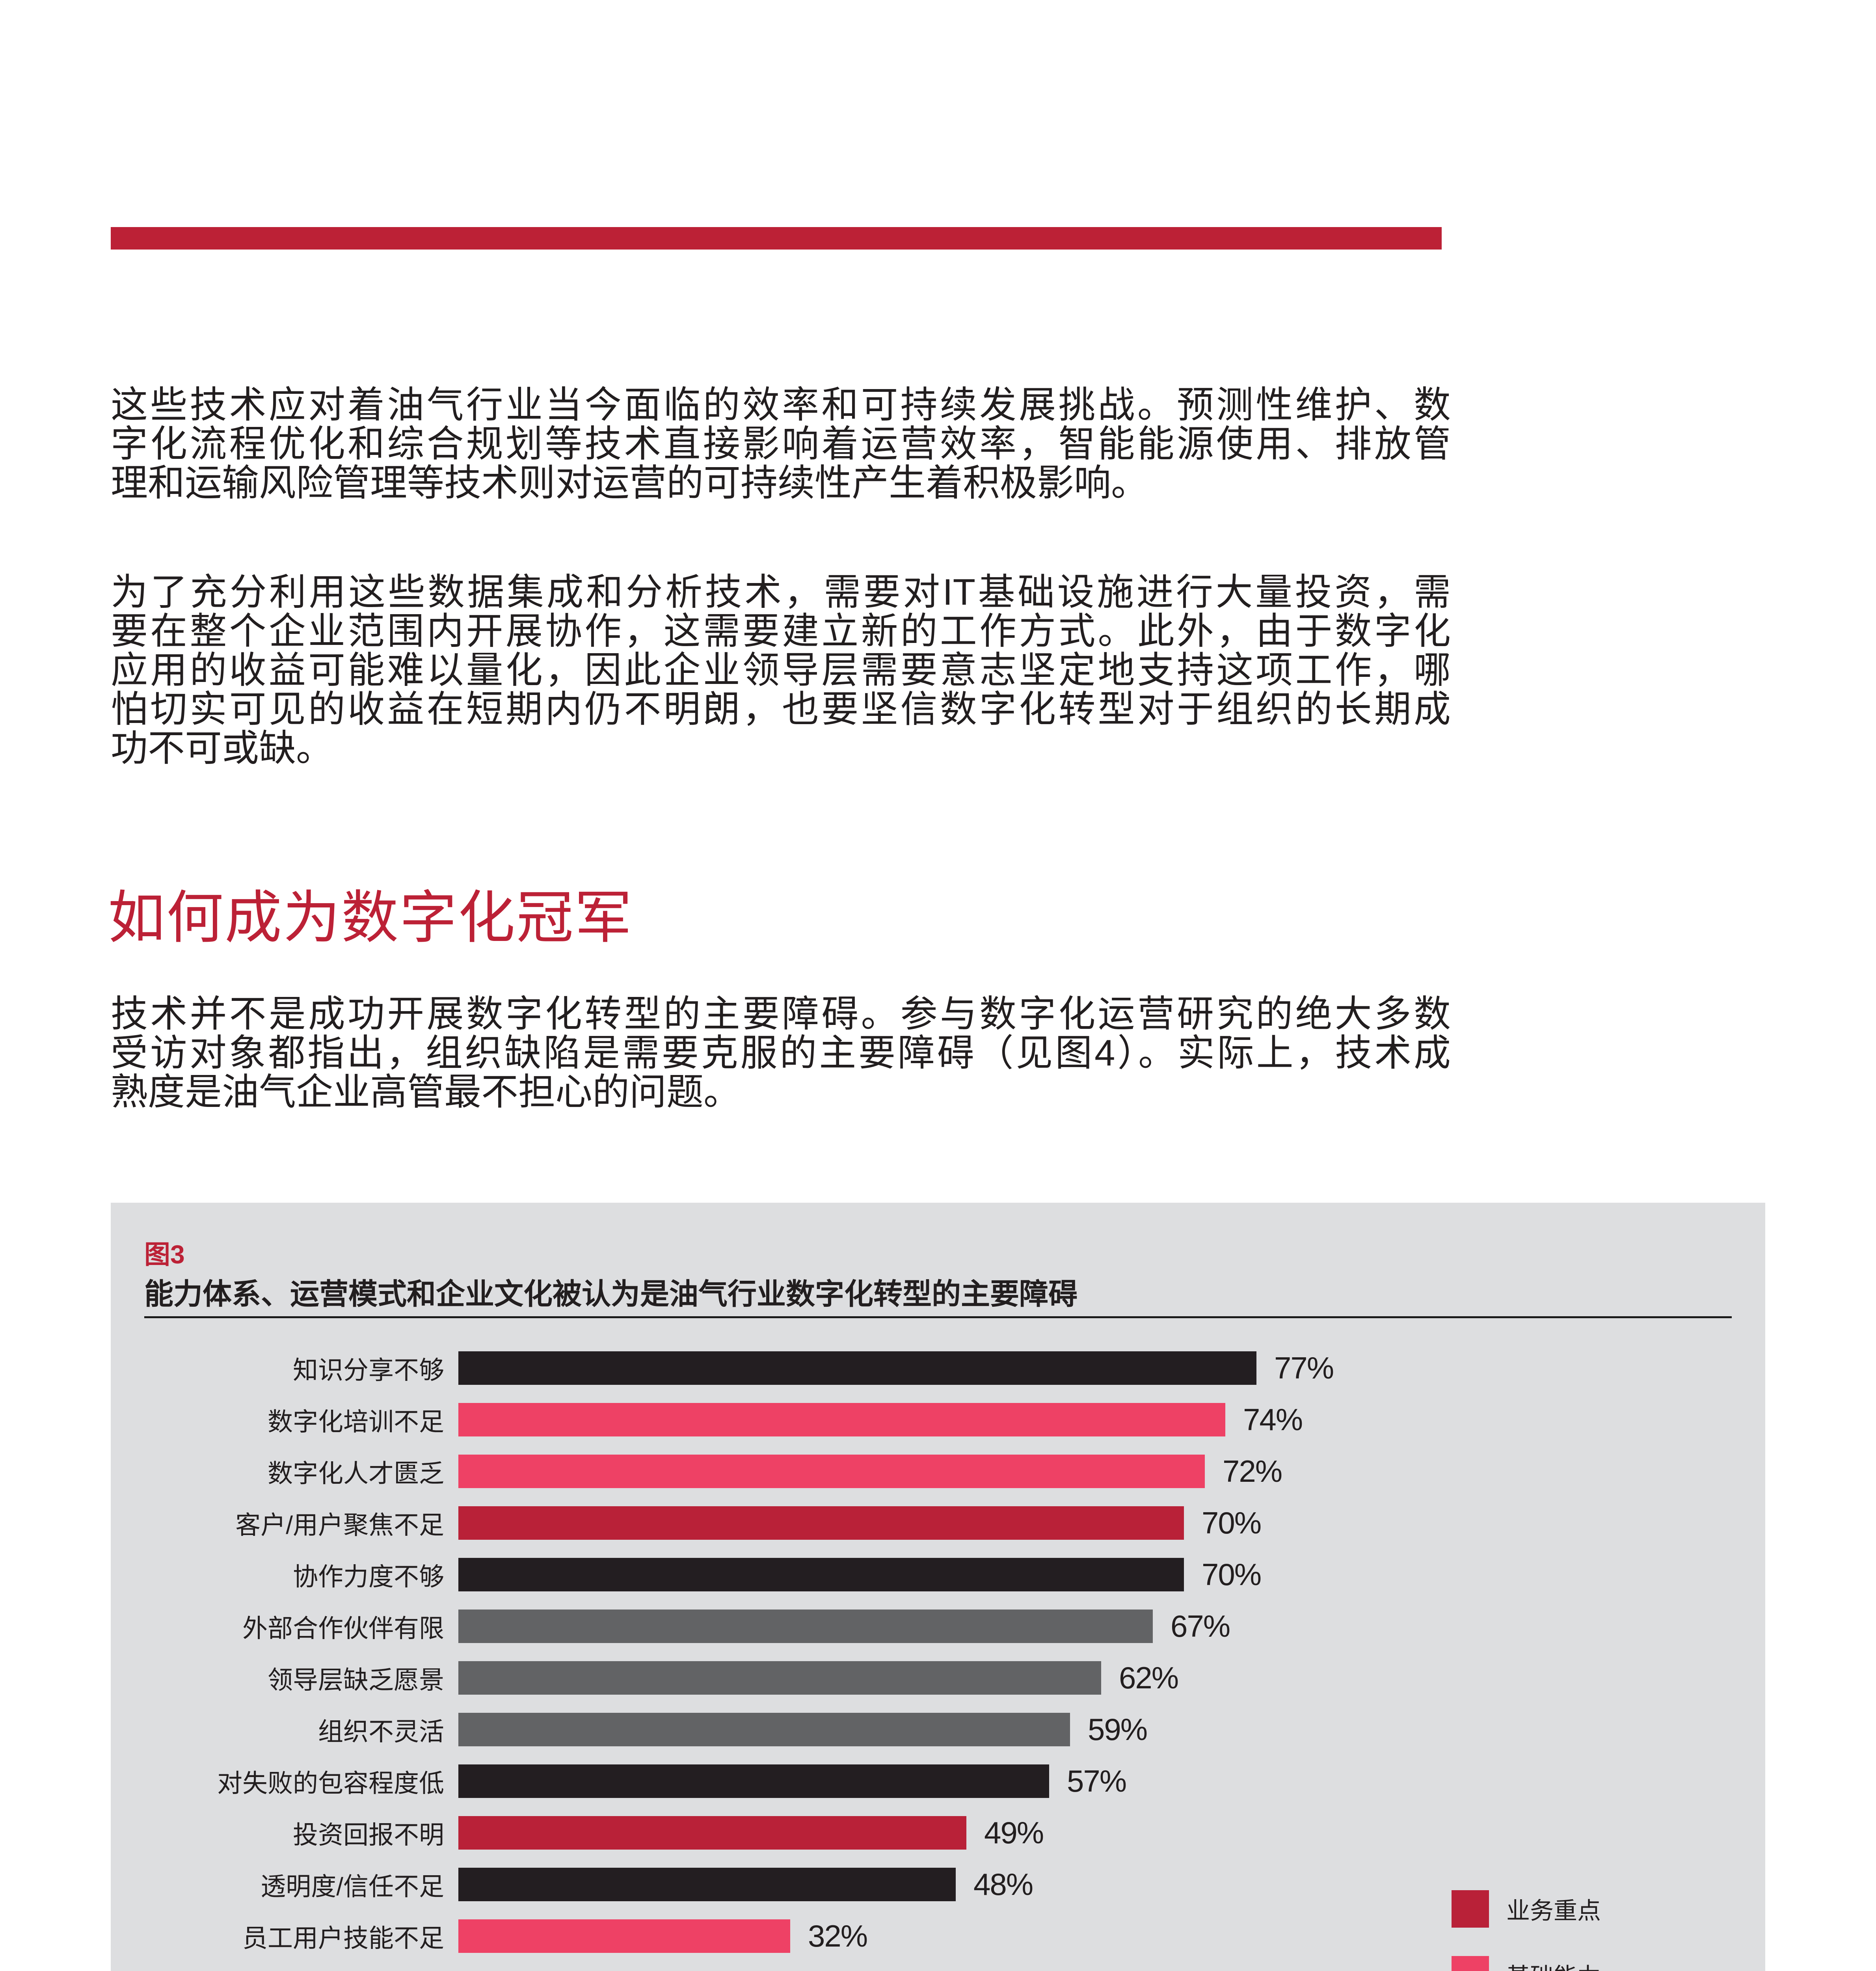  I want to click on paragraph-line: 受访对象都指出，组织缺陷是需要克服的主要障碍（见图4）。实际上，技术成, so click(781, 1052).